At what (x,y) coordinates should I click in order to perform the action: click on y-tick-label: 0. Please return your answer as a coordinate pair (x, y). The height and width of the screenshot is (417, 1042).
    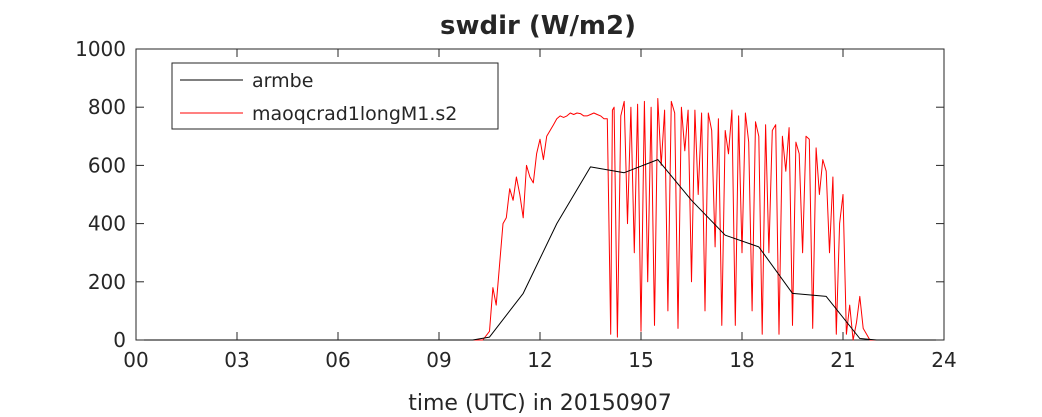
    Looking at the image, I should click on (119, 340).